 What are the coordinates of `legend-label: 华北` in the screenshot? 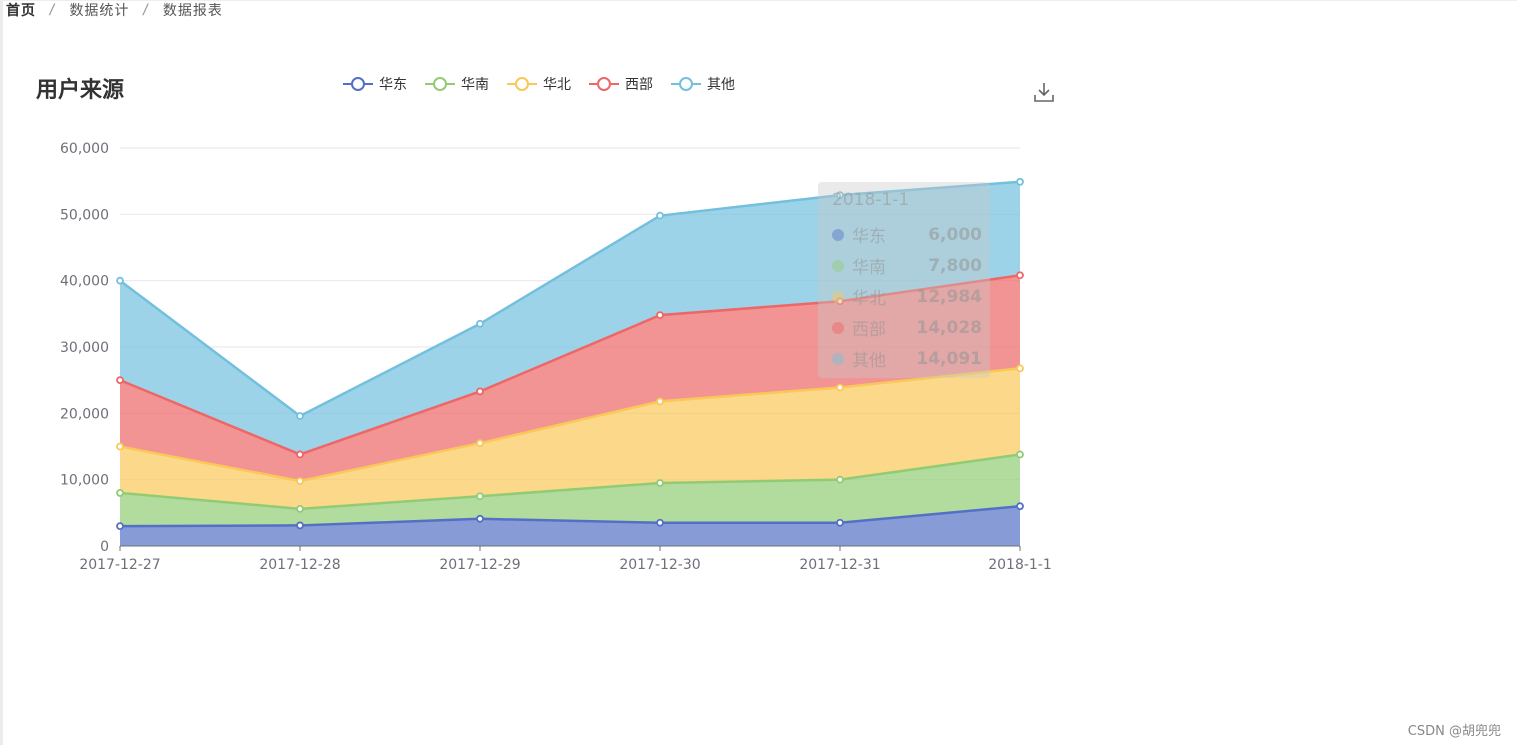 It's located at (557, 85).